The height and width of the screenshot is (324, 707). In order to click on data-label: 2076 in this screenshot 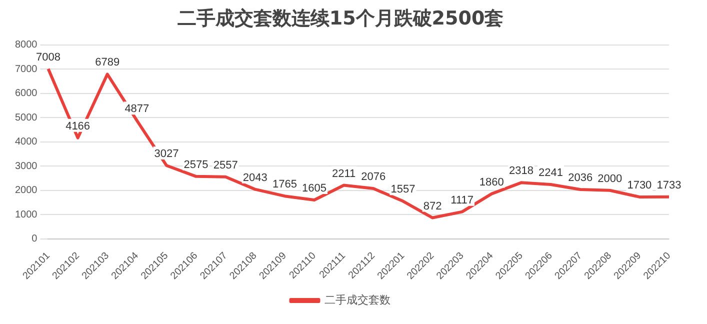, I will do `click(373, 177)`.